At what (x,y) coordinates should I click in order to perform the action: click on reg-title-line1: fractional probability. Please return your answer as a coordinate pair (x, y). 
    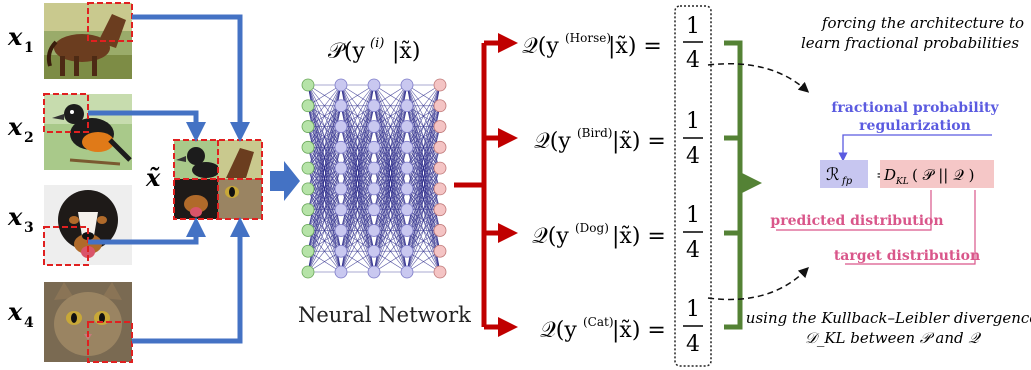
    Looking at the image, I should click on (915, 108).